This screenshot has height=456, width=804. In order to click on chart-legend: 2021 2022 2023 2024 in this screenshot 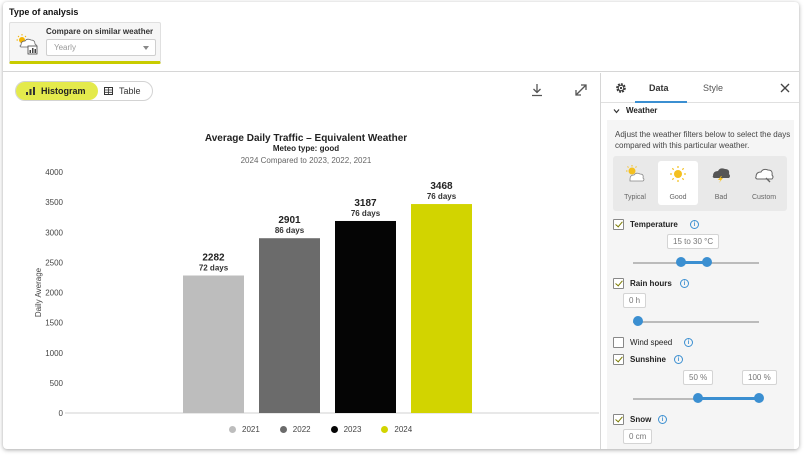, I will do `click(330, 429)`.